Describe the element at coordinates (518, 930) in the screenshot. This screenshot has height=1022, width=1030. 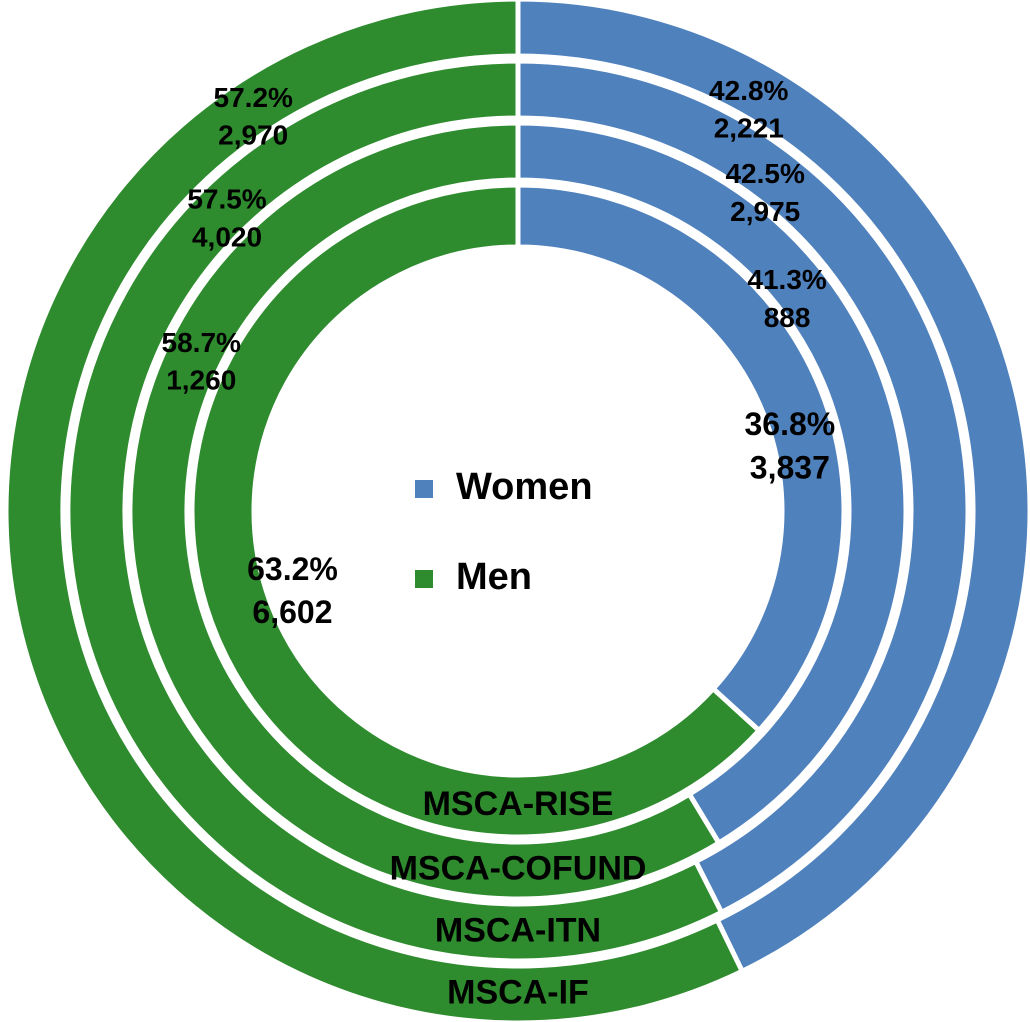
I see `ring-label-msca-itn: MSCA-ITN` at that location.